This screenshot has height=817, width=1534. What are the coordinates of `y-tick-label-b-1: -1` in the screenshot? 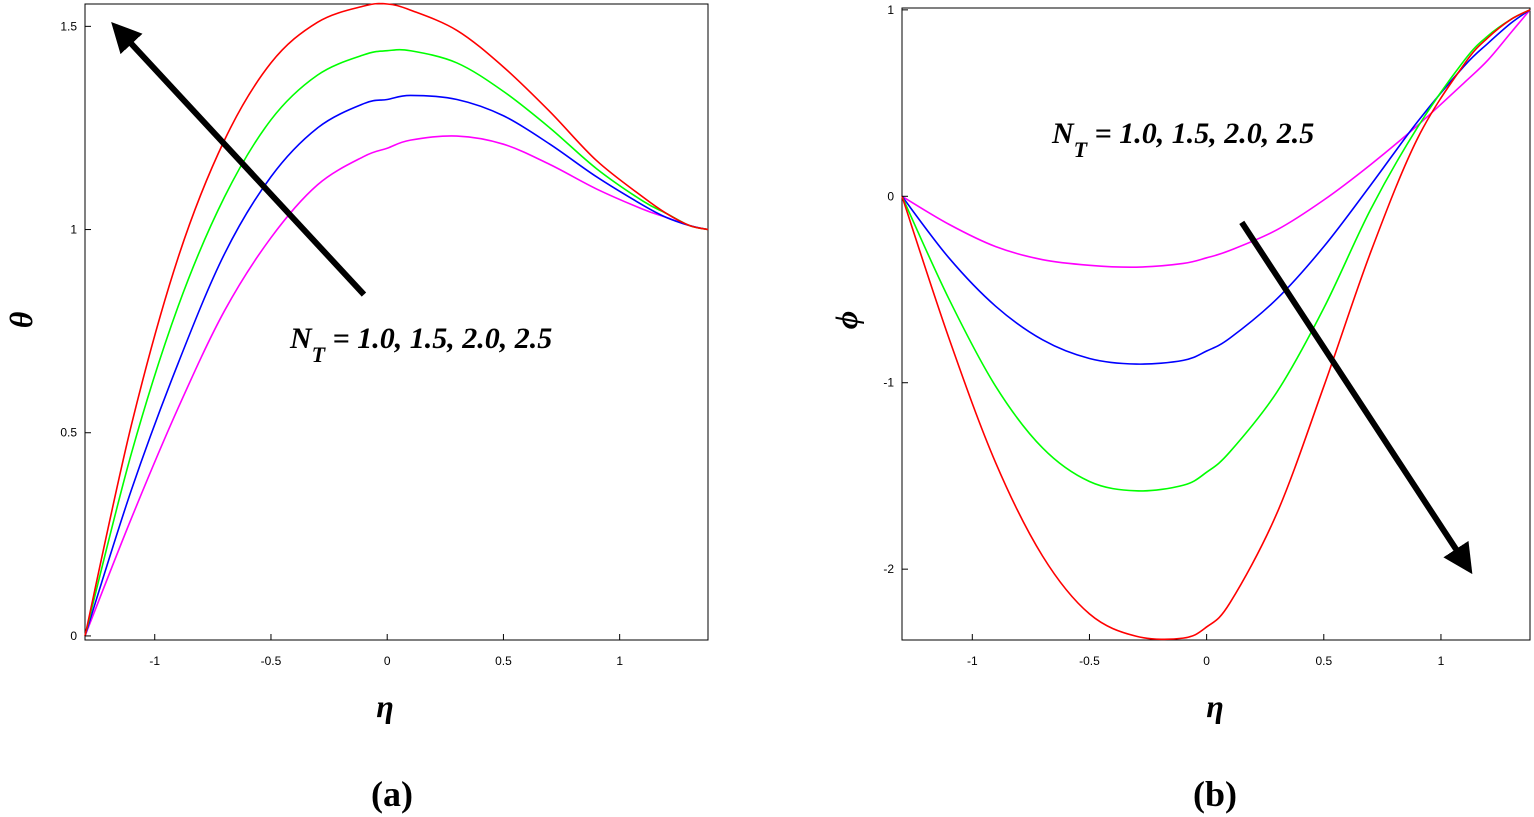 It's located at (888, 383).